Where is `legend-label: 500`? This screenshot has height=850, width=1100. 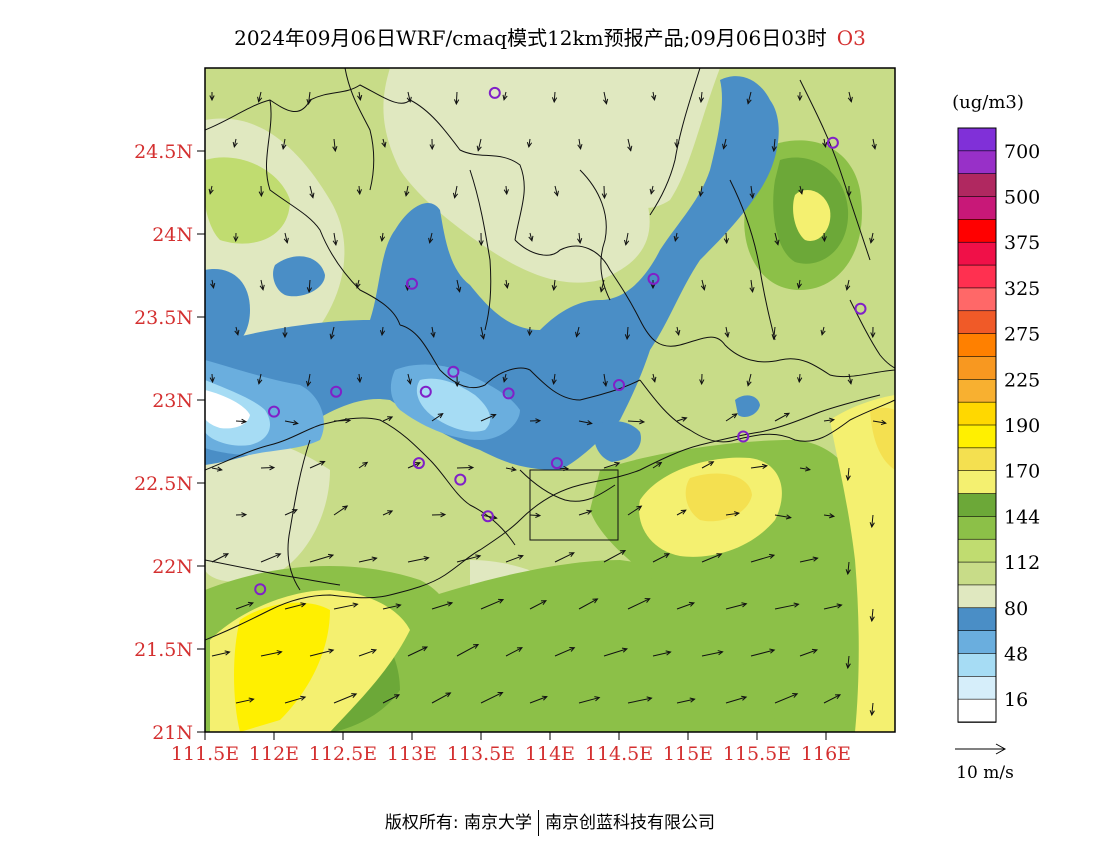
legend-label: 500 is located at coordinates (1022, 198).